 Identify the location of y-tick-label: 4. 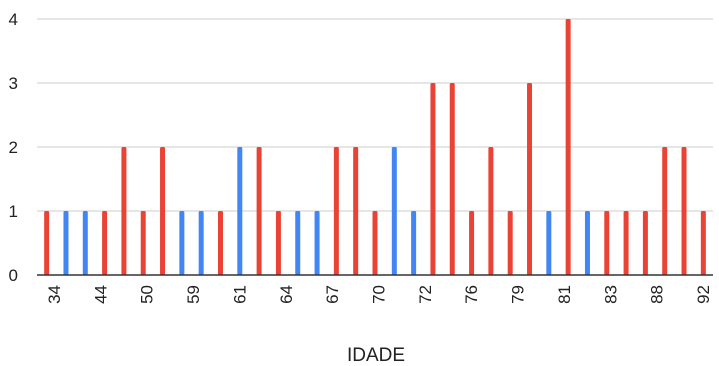
(13, 19).